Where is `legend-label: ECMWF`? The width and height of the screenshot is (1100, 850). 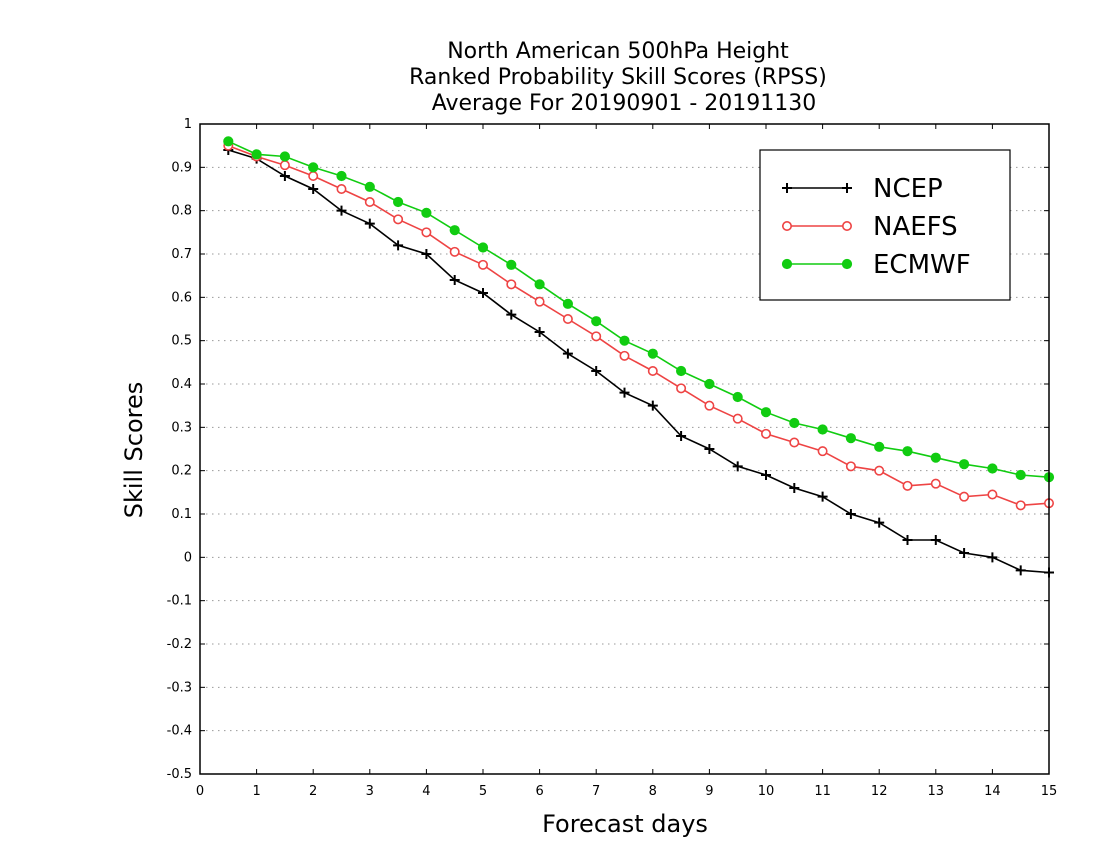 legend-label: ECMWF is located at coordinates (922, 265).